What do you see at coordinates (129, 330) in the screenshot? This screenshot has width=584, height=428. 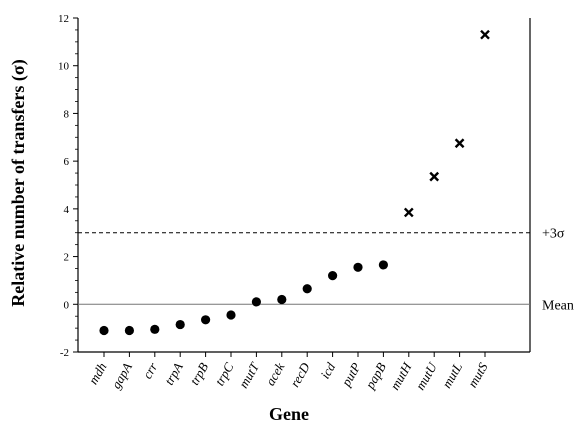 I see `point-gapa` at bounding box center [129, 330].